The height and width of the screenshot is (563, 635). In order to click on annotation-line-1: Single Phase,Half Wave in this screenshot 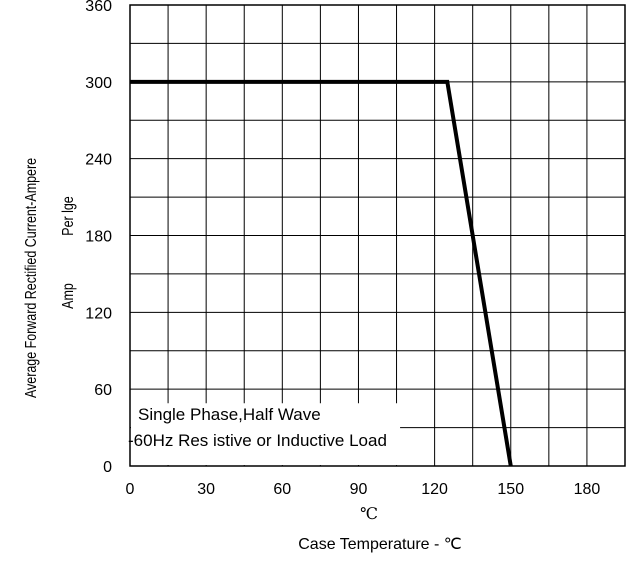, I will do `click(229, 414)`.